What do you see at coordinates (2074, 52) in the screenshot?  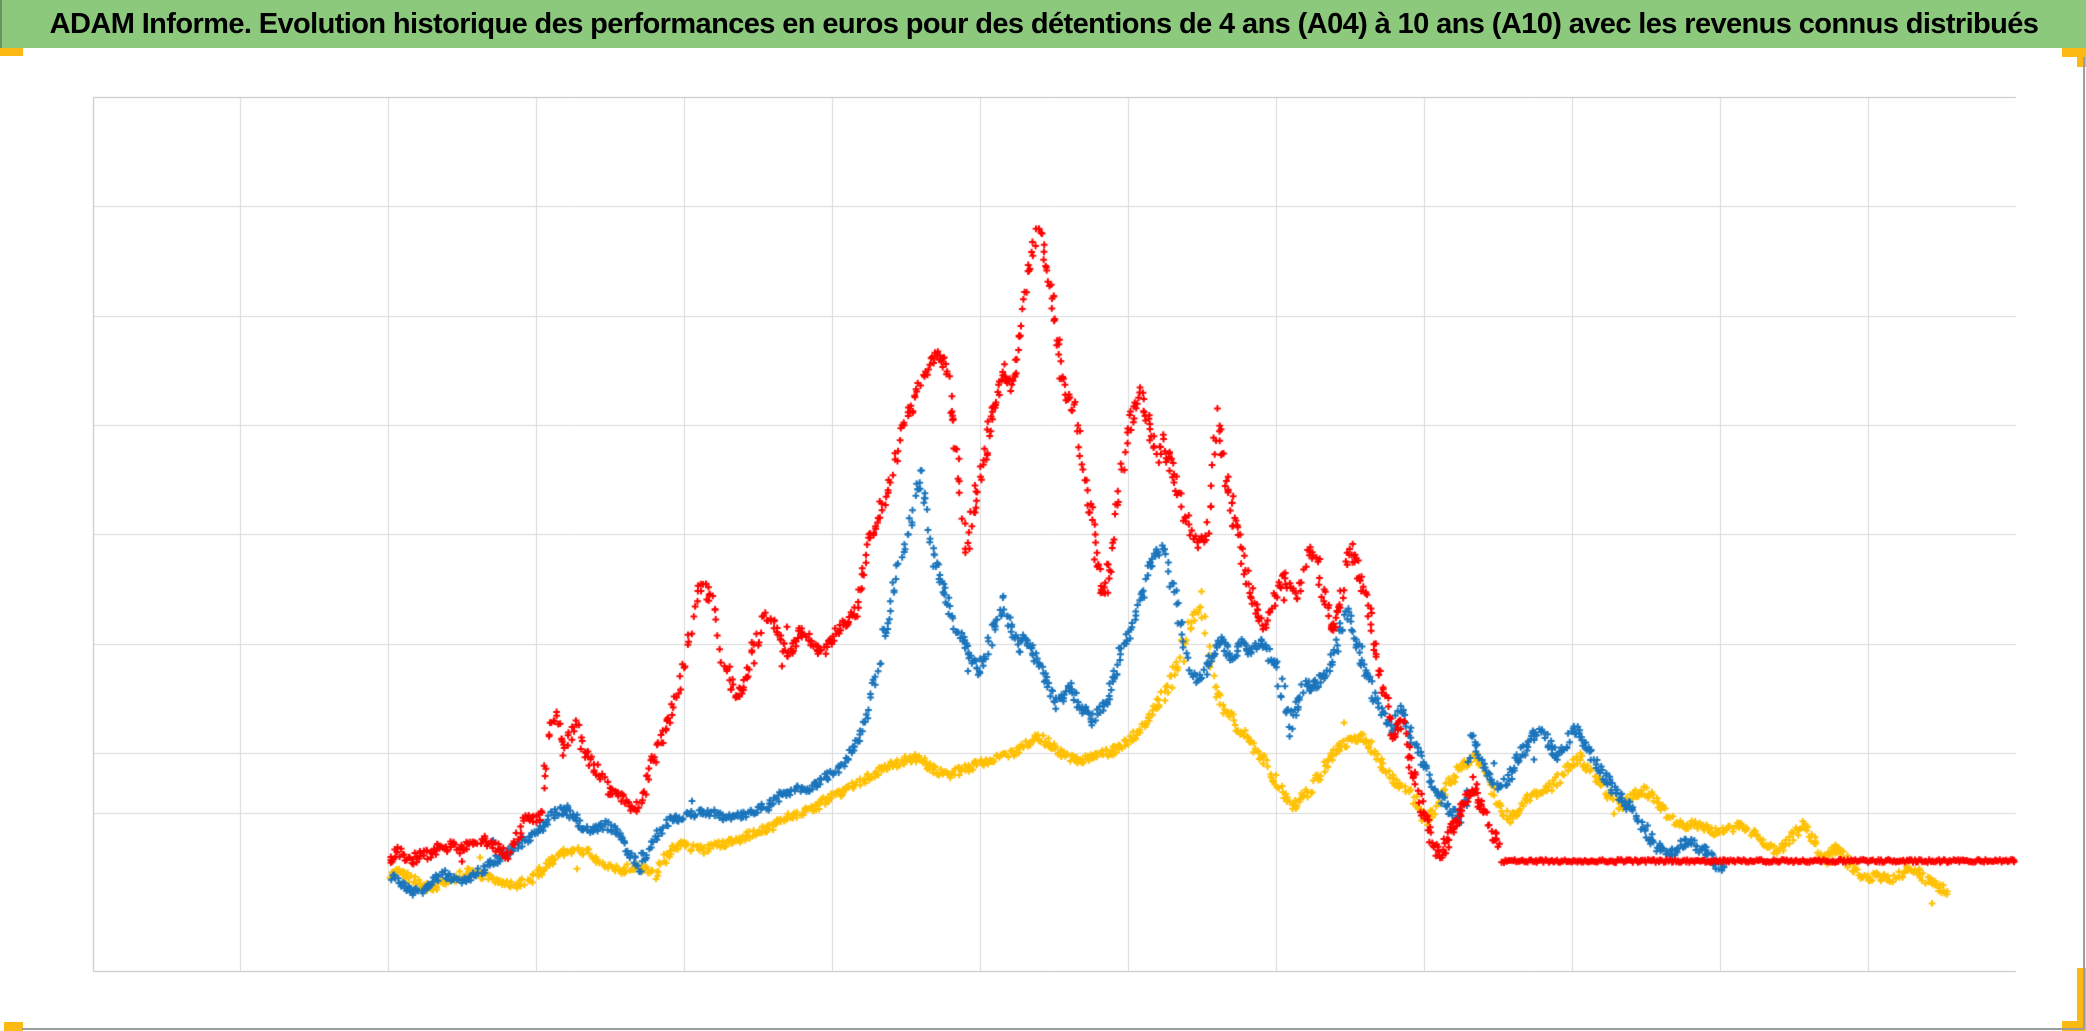 I see `corner-accent-top-right` at bounding box center [2074, 52].